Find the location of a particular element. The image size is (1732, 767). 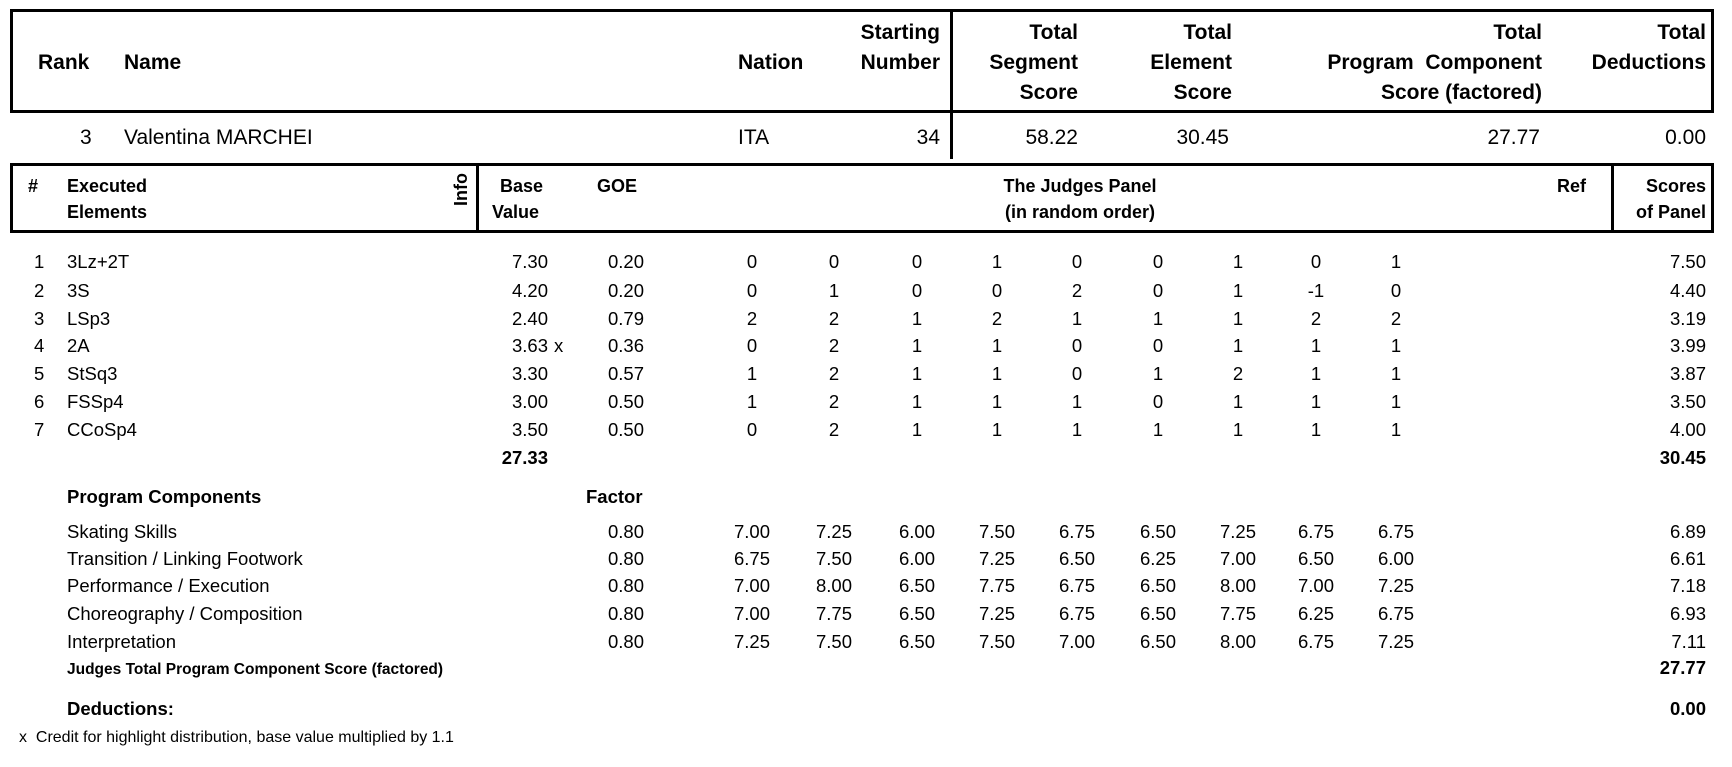

element-panel-score: 3.19 is located at coordinates (1687, 318).